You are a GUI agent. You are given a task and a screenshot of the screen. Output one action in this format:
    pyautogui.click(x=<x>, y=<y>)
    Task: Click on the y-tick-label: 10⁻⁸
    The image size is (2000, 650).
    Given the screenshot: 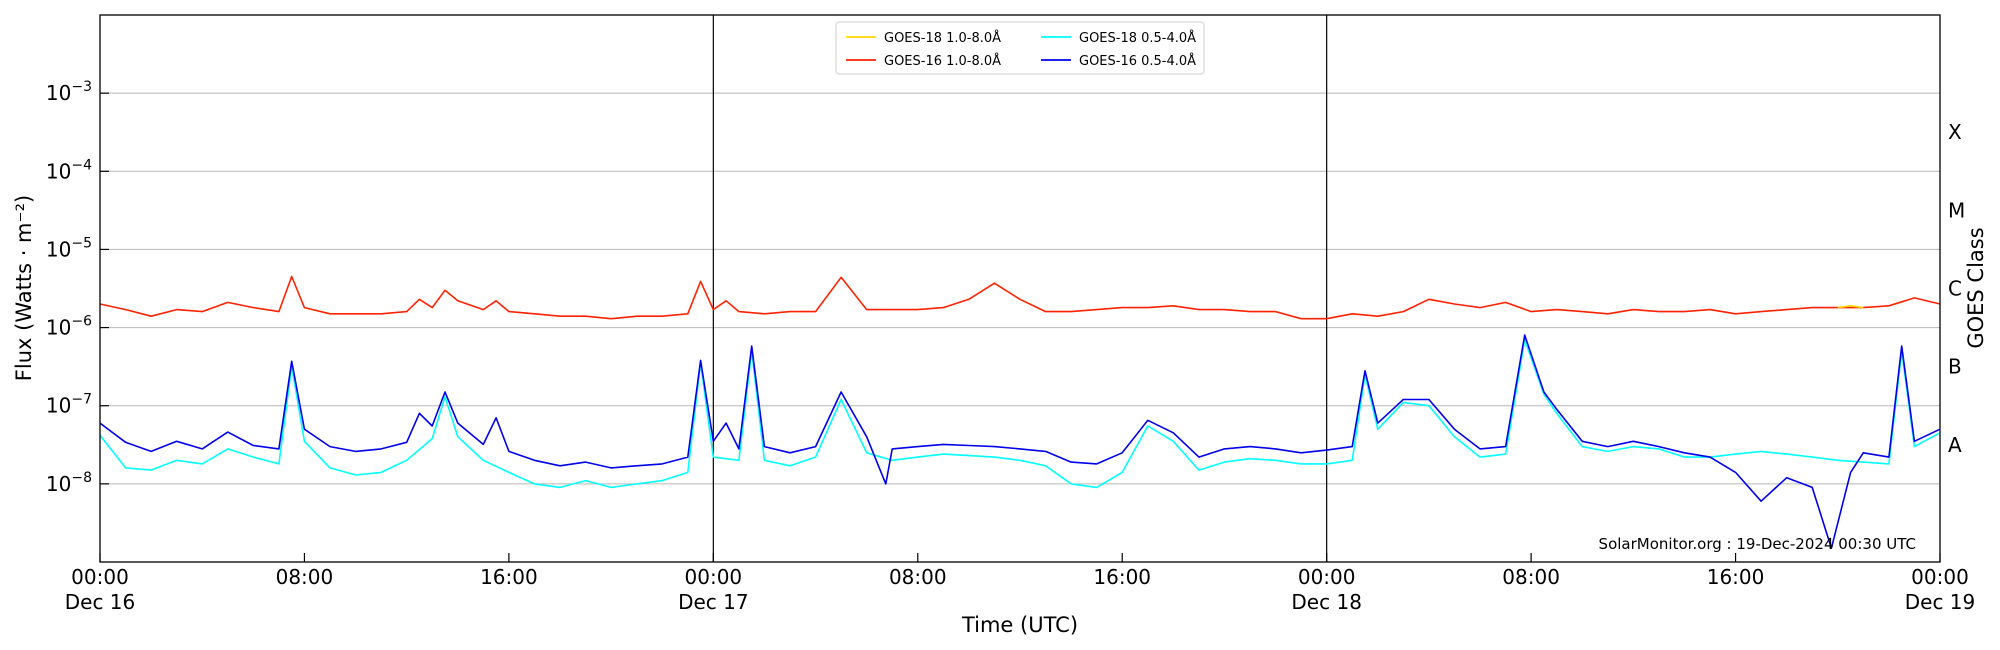 What is the action you would take?
    pyautogui.click(x=69, y=483)
    